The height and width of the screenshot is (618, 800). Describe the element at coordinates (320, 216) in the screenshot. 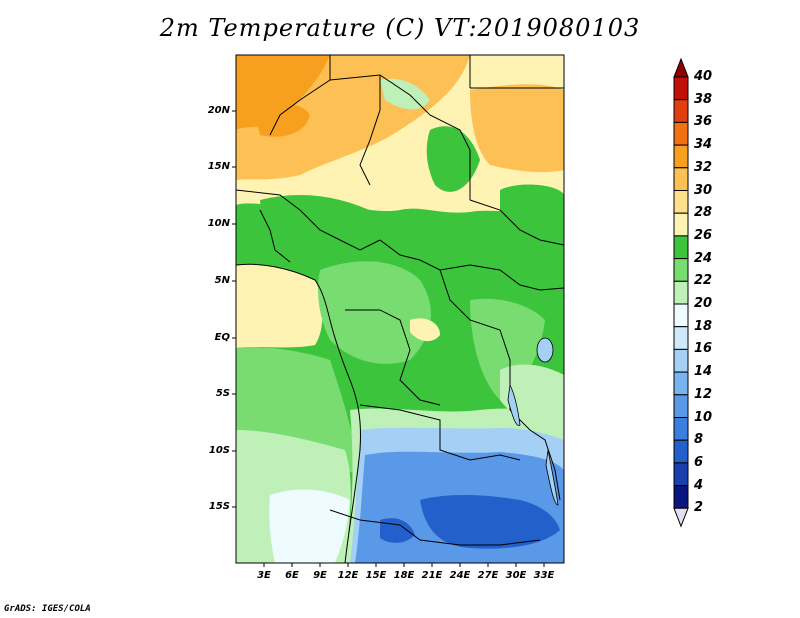

I see `region-green-west` at that location.